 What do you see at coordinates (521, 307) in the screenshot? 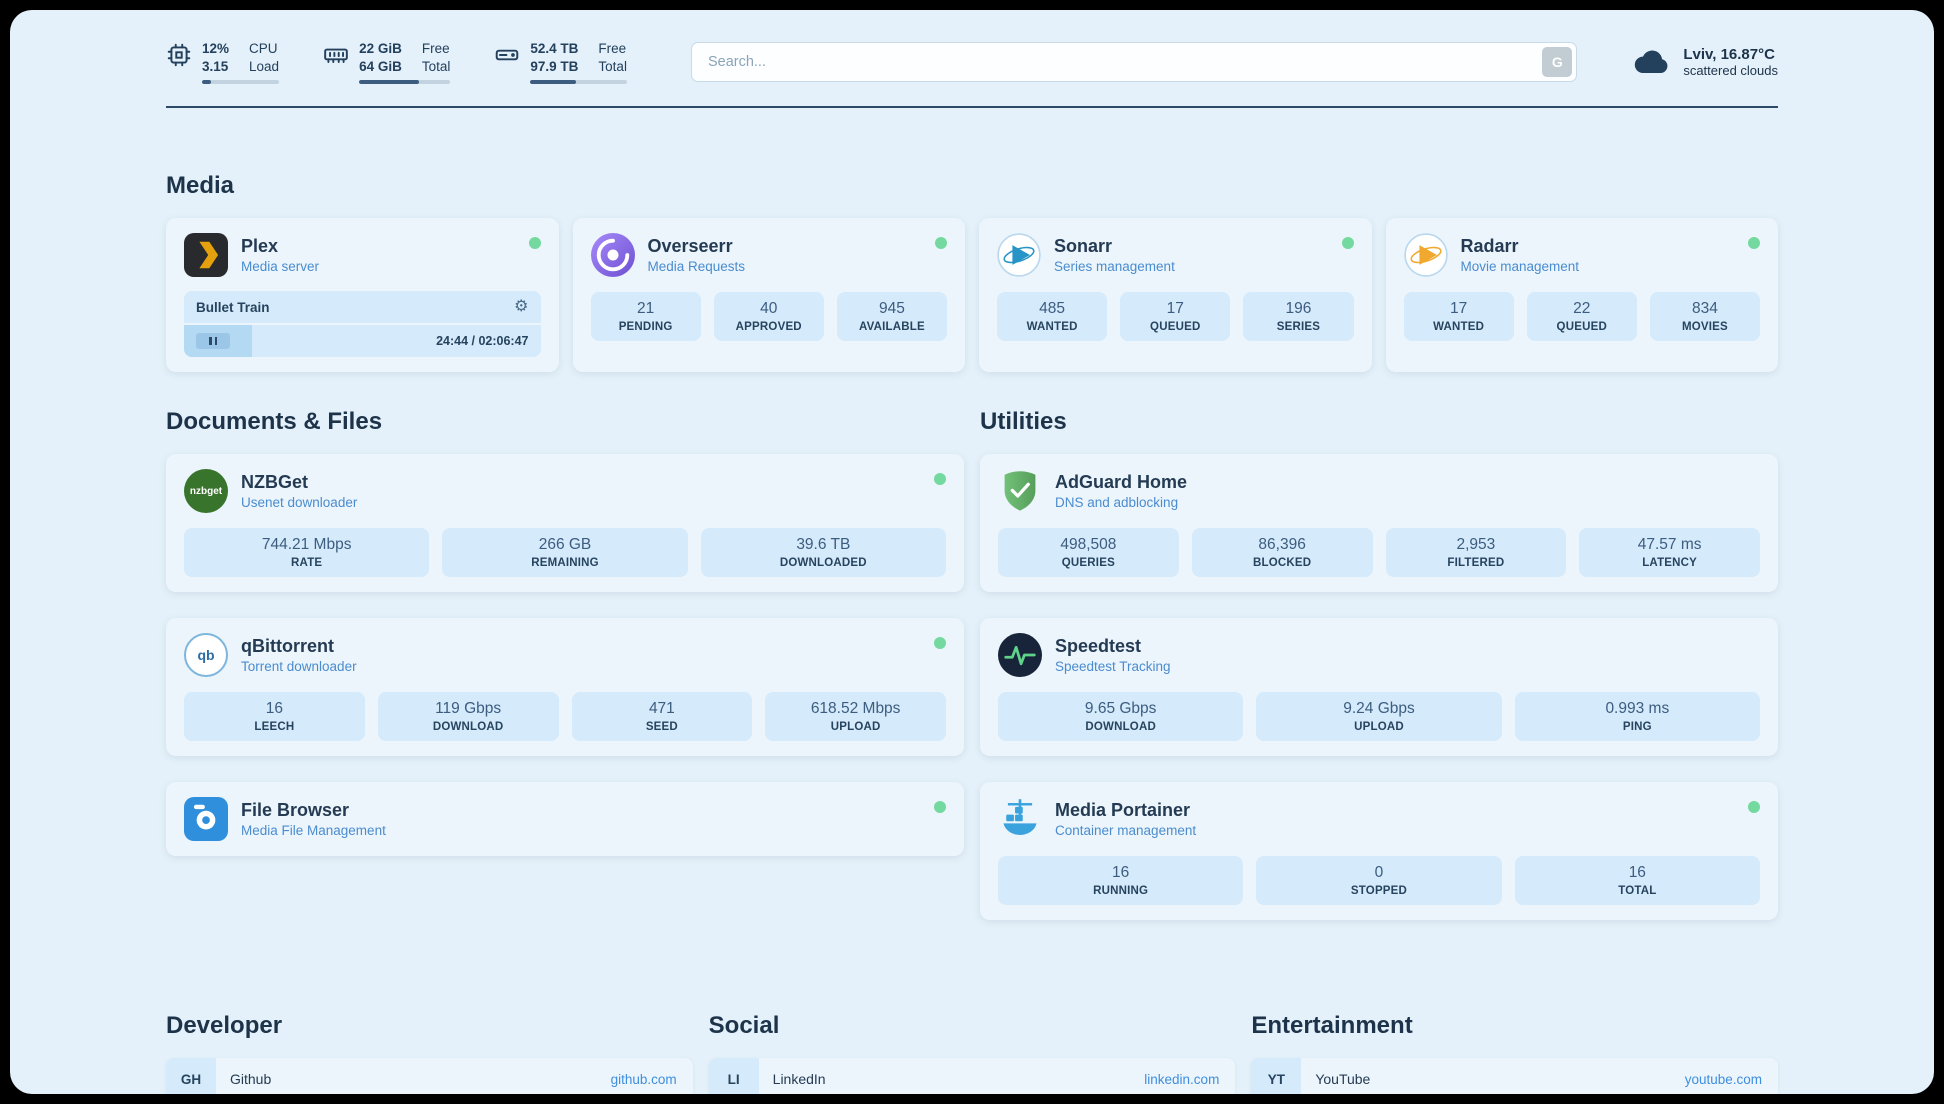
I see `gear-icon: ⚙` at bounding box center [521, 307].